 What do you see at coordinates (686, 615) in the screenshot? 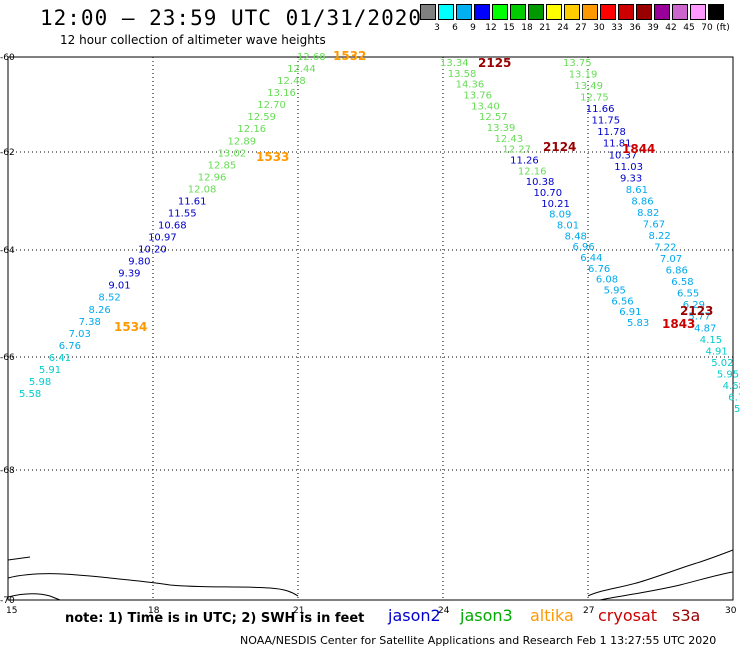
I see `legend-s3a: s3a` at bounding box center [686, 615].